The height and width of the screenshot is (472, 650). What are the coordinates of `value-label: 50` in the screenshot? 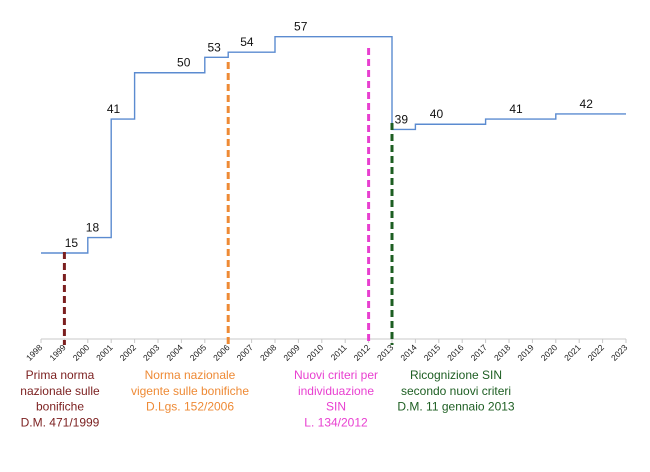 It's located at (184, 63).